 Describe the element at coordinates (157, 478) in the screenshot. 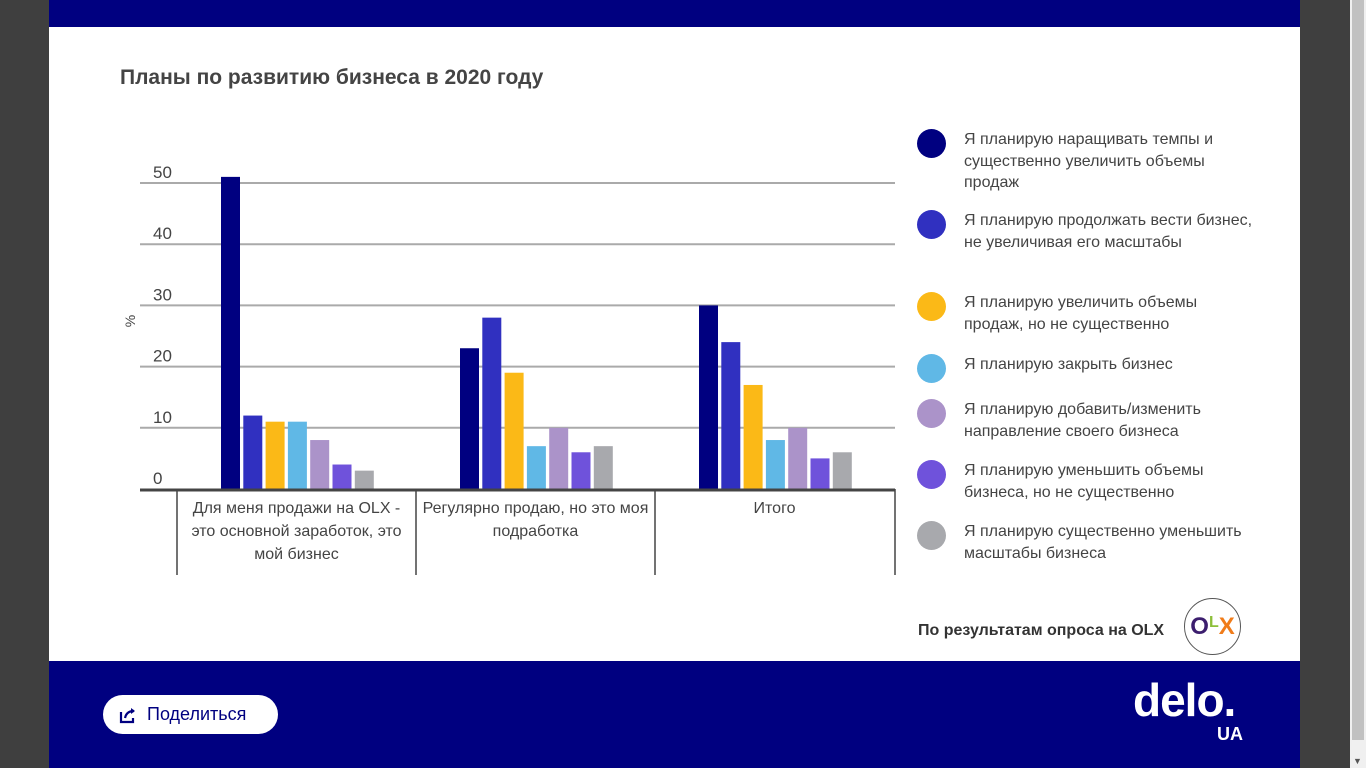

I see `y-tick-label: 0` at that location.